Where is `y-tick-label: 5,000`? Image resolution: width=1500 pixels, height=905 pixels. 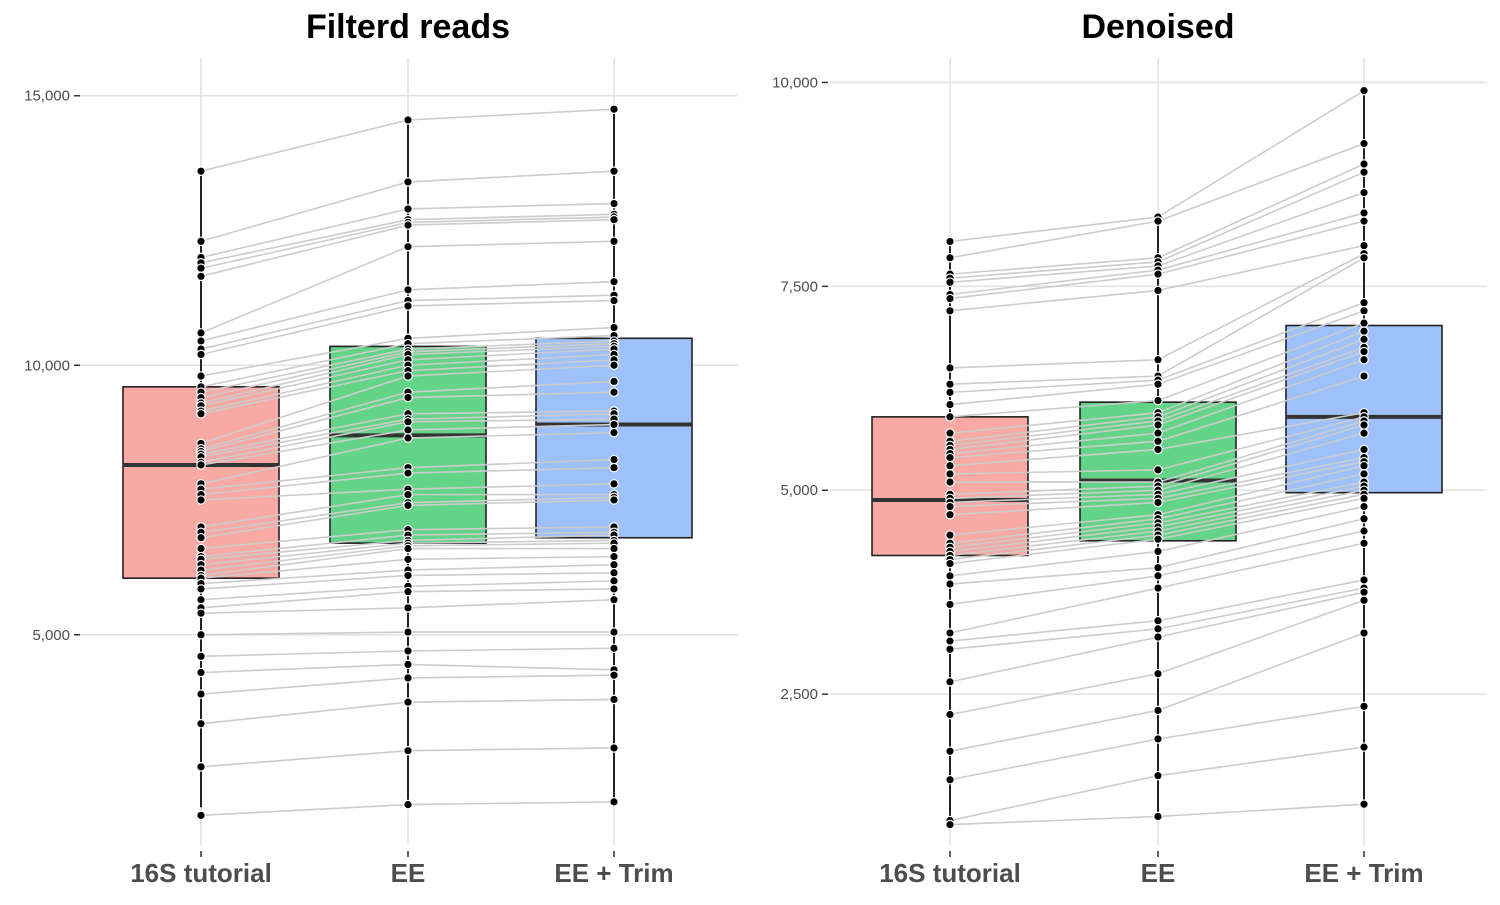 y-tick-label: 5,000 is located at coordinates (799, 490).